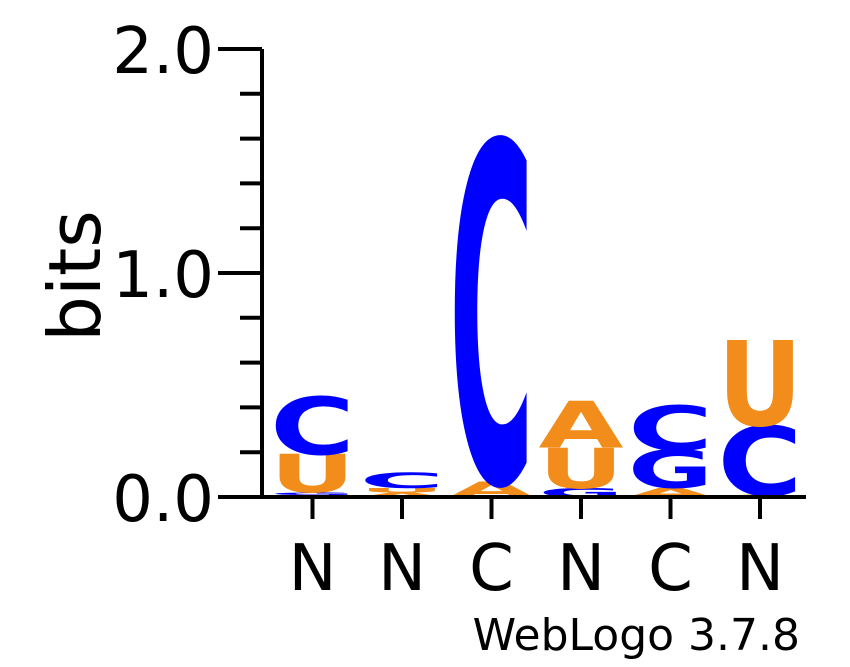 The width and height of the screenshot is (850, 667). I want to click on weblogo-credit: WebLogo 3.7.8, so click(636, 635).